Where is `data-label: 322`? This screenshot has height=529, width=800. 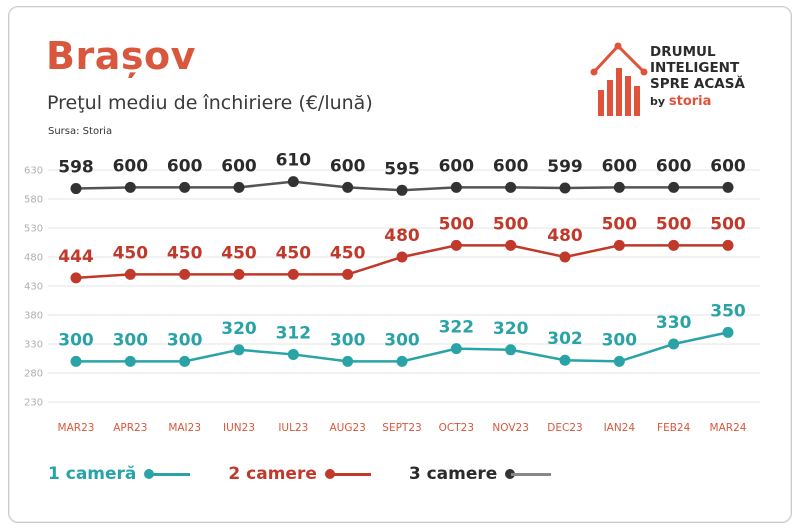
data-label: 322 is located at coordinates (457, 328).